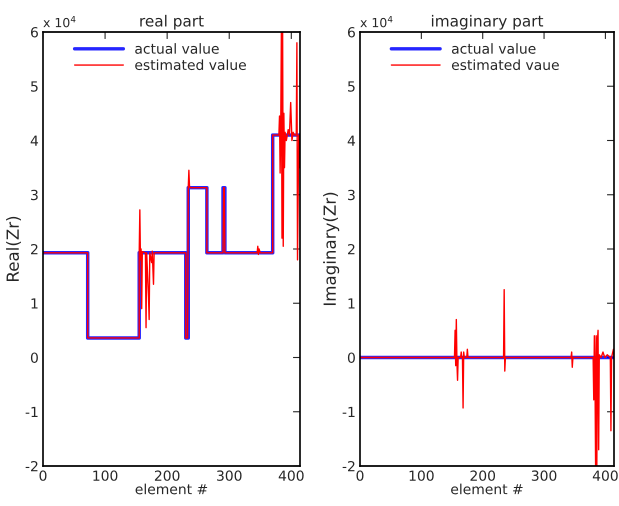 The height and width of the screenshot is (506, 619). What do you see at coordinates (505, 64) in the screenshot?
I see `legend-label: estimated vaue` at bounding box center [505, 64].